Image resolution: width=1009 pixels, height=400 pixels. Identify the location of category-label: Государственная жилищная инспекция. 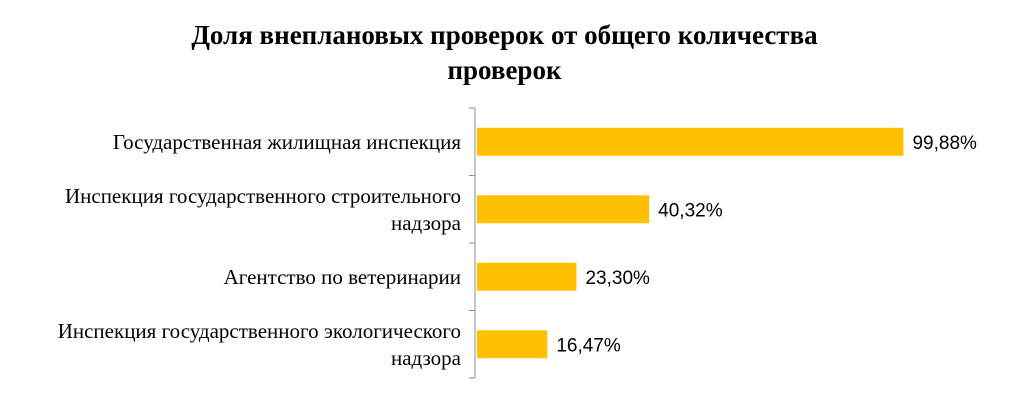
(287, 142).